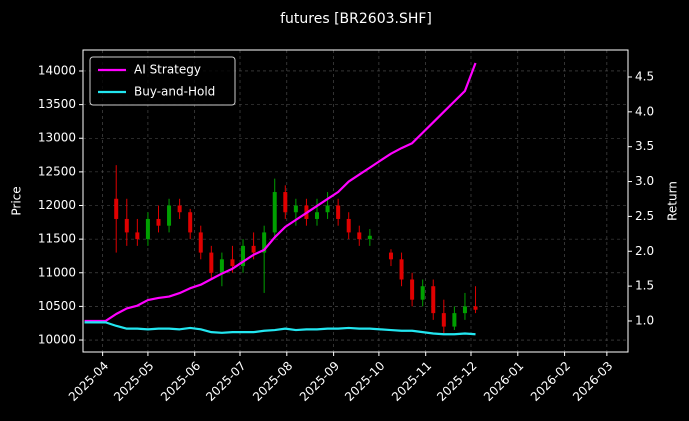 The width and height of the screenshot is (689, 421). I want to click on y-tick-label: 13000, so click(57, 138).